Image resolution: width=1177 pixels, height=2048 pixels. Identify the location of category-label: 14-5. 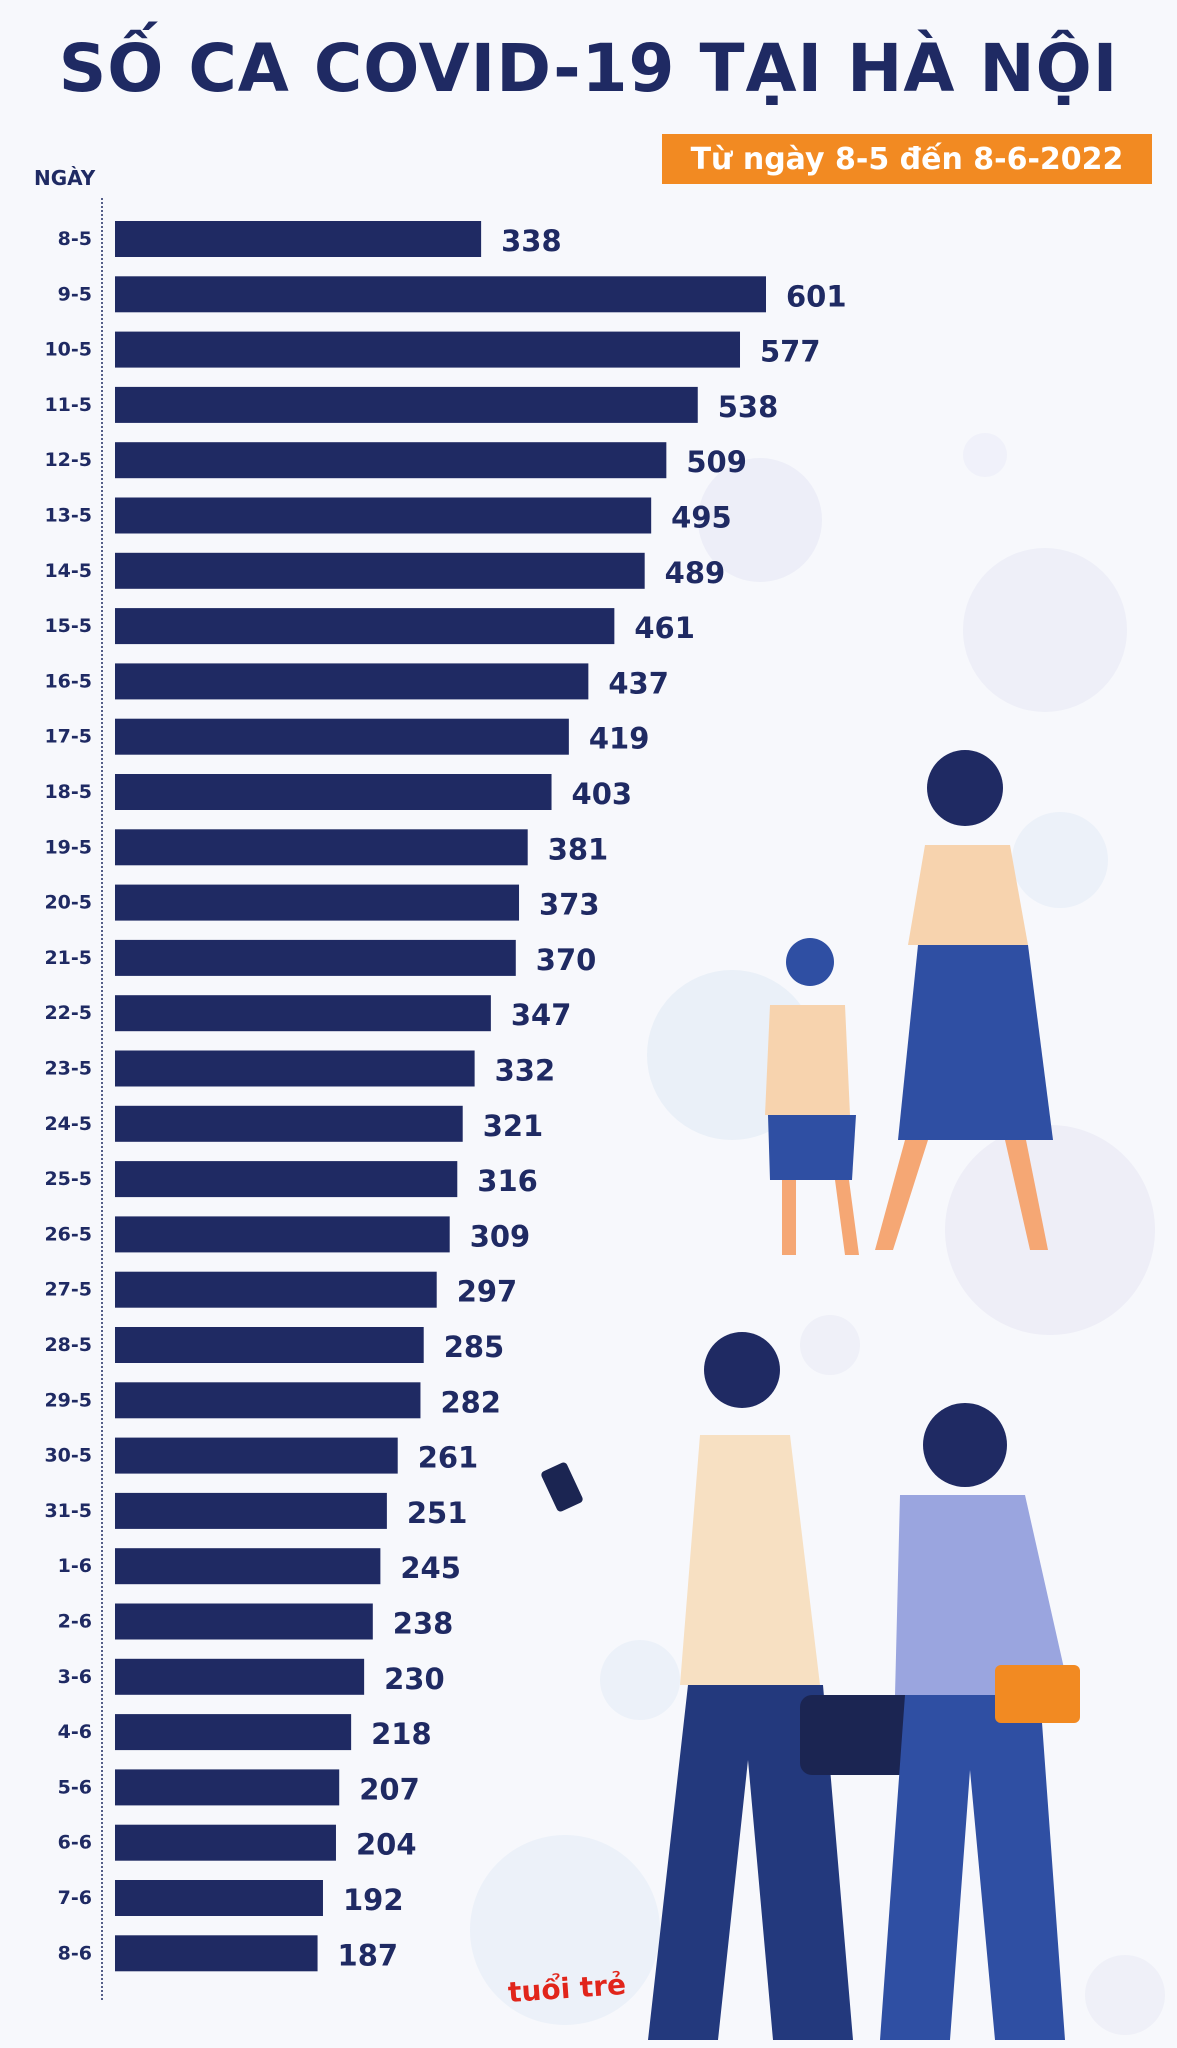
(68, 571).